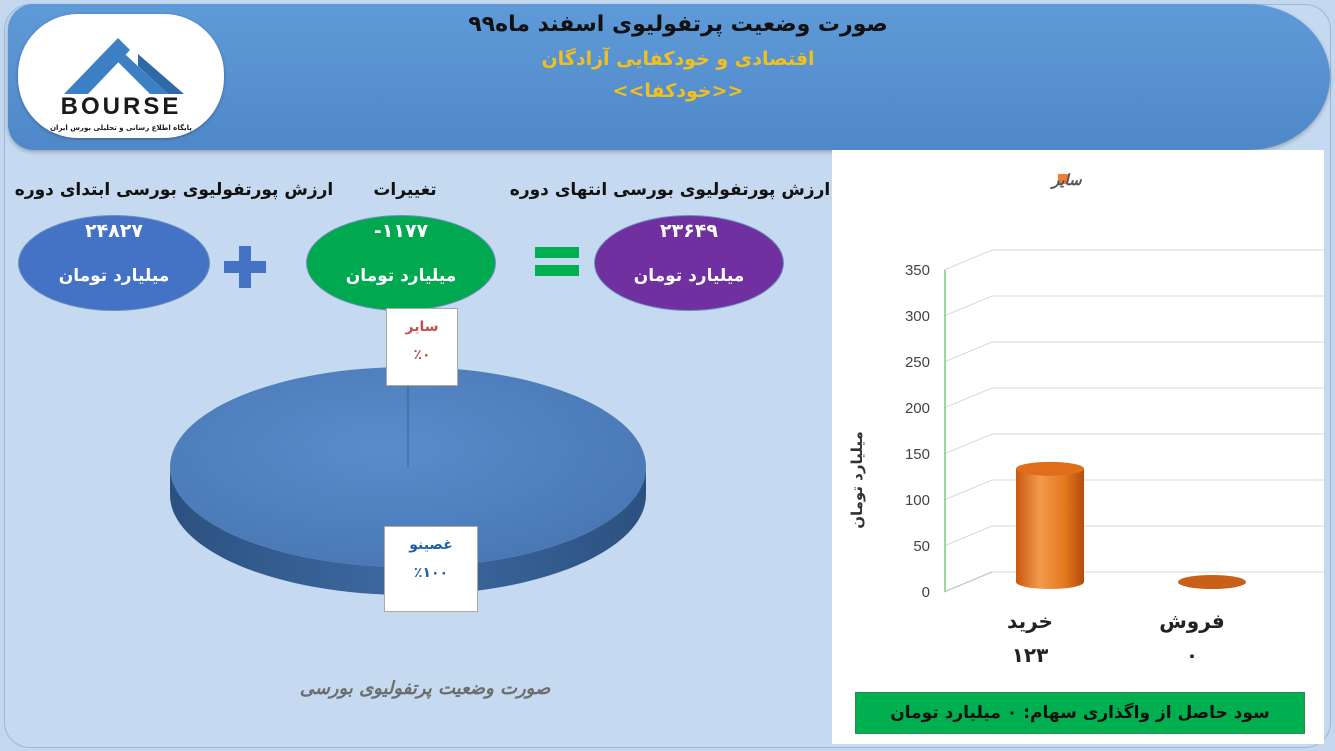 The width and height of the screenshot is (1335, 751). Describe the element at coordinates (422, 327) in the screenshot. I see `pie-label-other: سایر` at that location.